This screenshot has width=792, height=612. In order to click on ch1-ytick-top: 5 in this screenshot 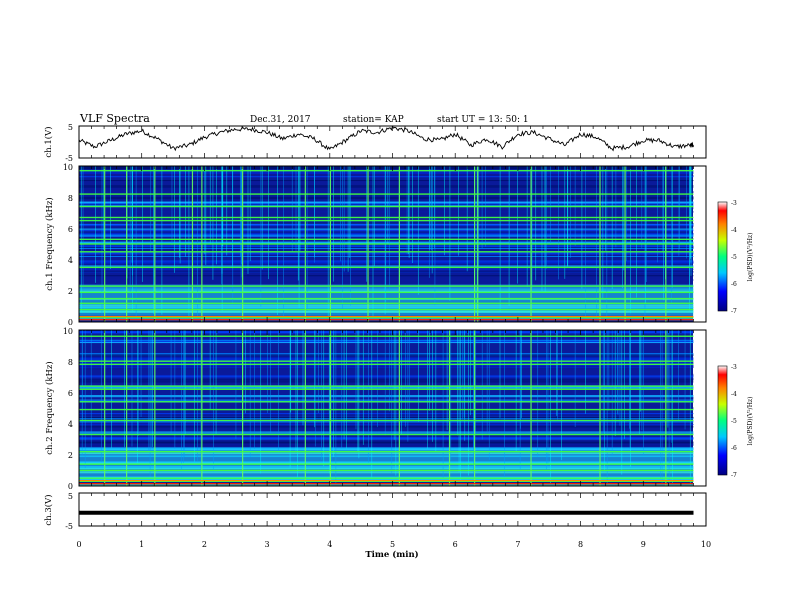, I will do `click(70, 127)`.